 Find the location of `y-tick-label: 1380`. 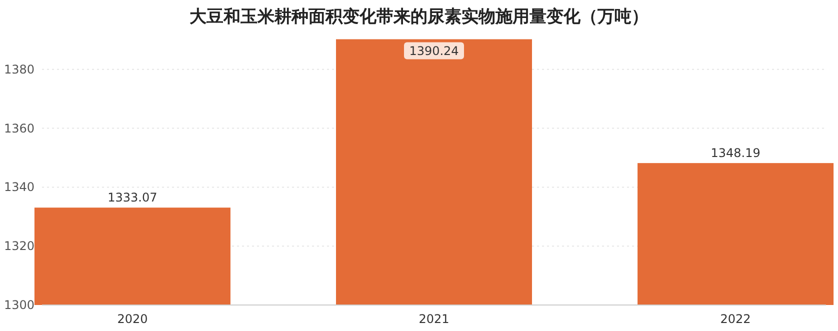

y-tick-label: 1380 is located at coordinates (19, 69).